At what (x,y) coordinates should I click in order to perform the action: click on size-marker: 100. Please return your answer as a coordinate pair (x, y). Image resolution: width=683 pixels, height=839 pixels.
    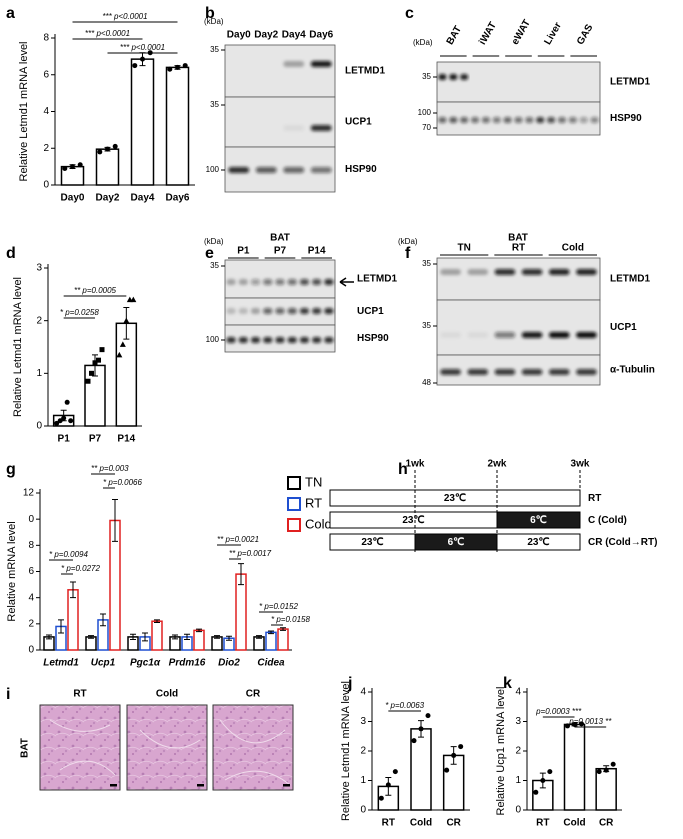
    Looking at the image, I should click on (213, 169).